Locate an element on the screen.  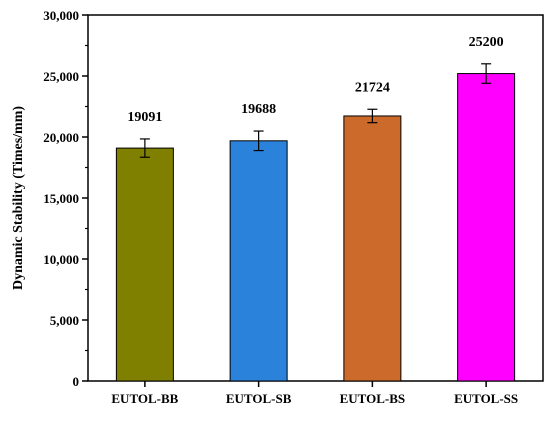
y-tick-label: 10,000 is located at coordinates (61, 259).